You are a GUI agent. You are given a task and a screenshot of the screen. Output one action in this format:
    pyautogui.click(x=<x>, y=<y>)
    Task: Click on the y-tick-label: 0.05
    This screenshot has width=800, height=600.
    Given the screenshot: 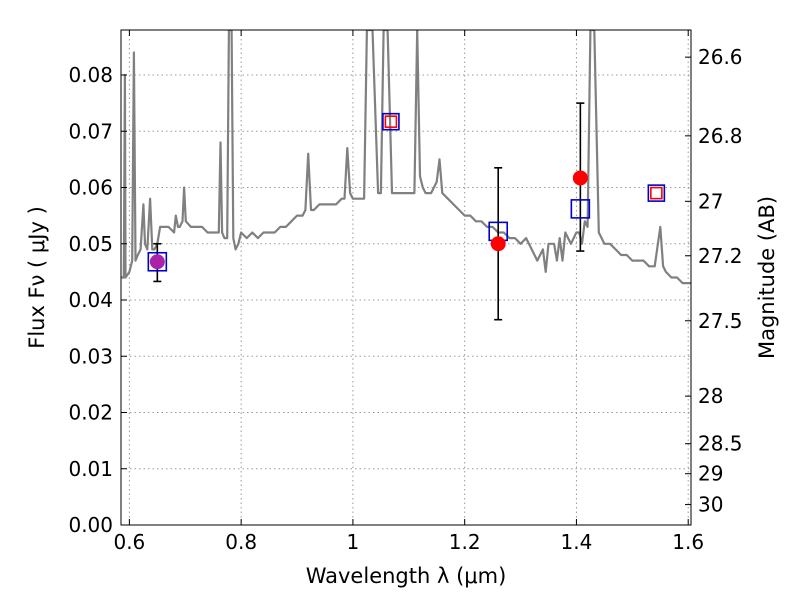 What is the action you would take?
    pyautogui.click(x=90, y=244)
    